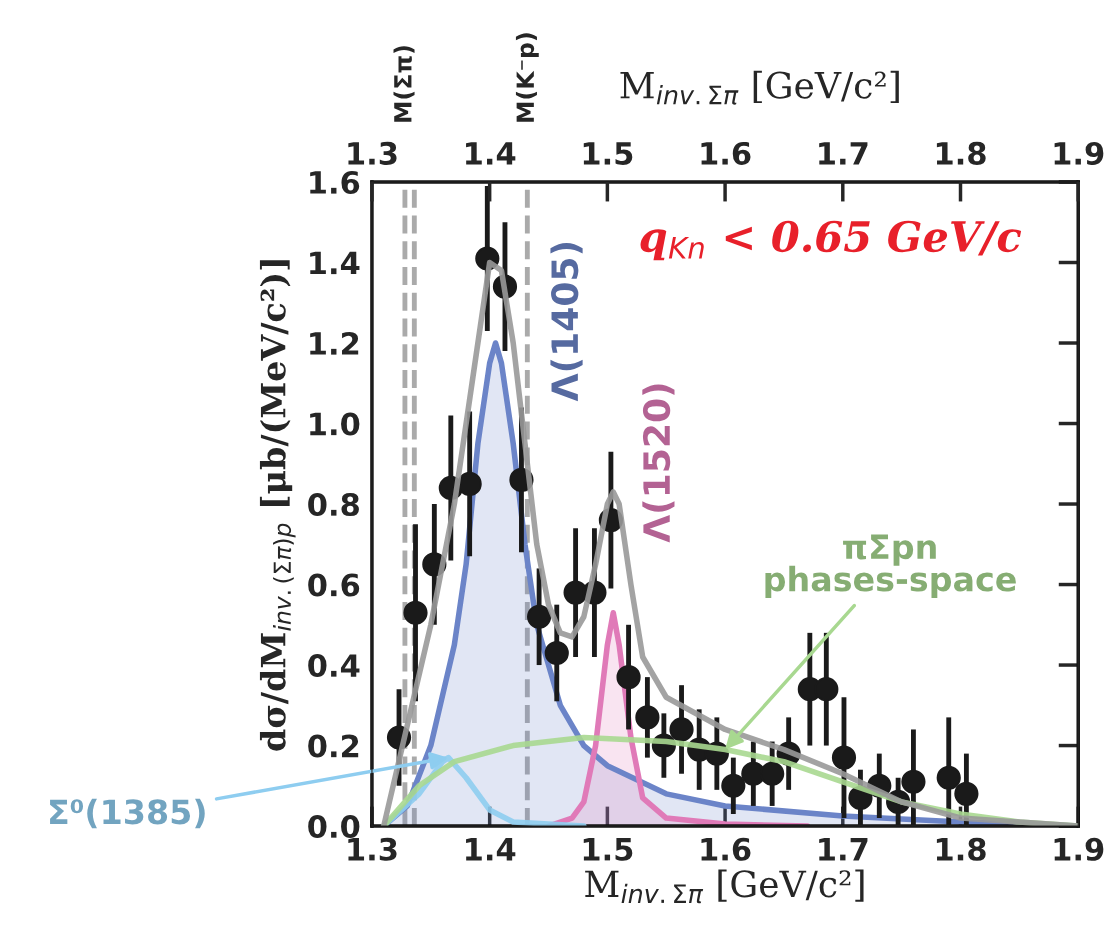  I want to click on x2-tick-label: 1.7, so click(843, 153).